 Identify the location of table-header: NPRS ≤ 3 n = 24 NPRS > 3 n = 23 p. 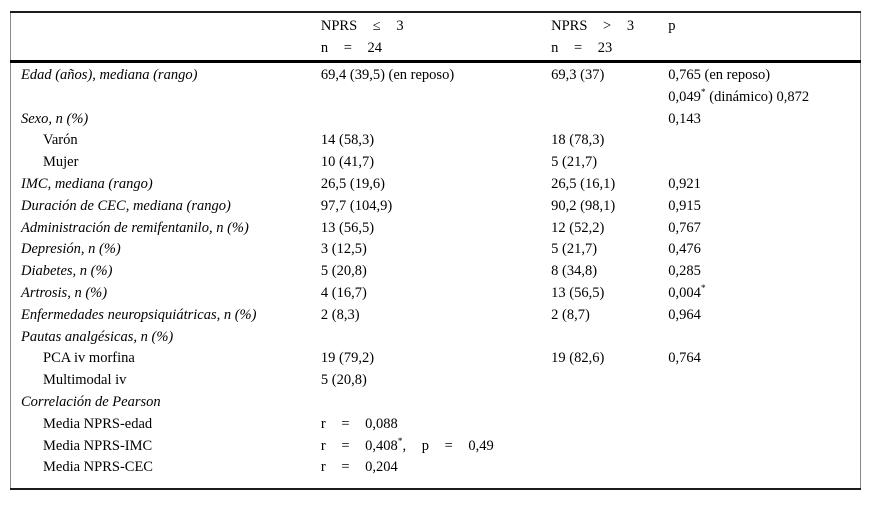
(435, 37).